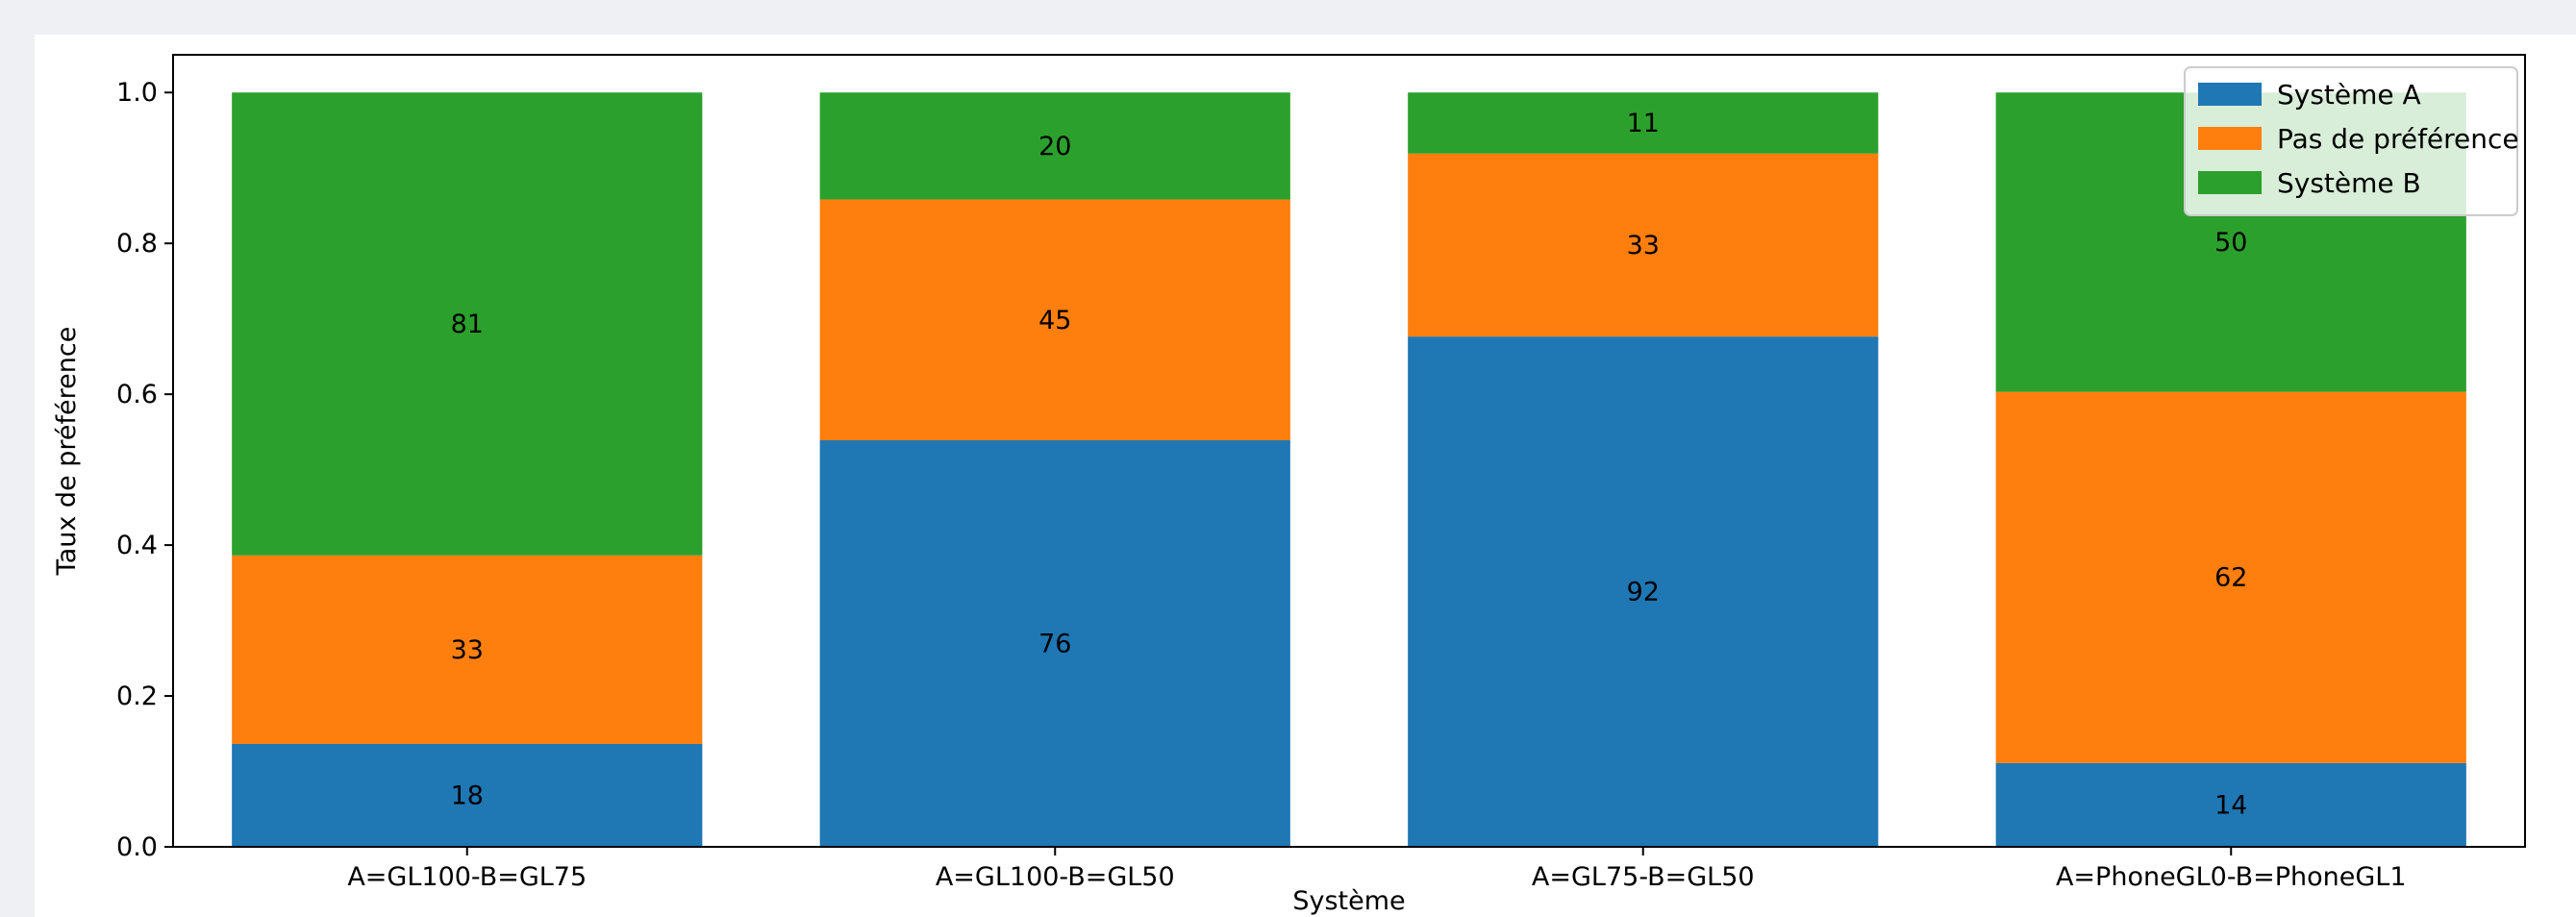  I want to click on y-axis-label: Taux de préférence, so click(67, 452).